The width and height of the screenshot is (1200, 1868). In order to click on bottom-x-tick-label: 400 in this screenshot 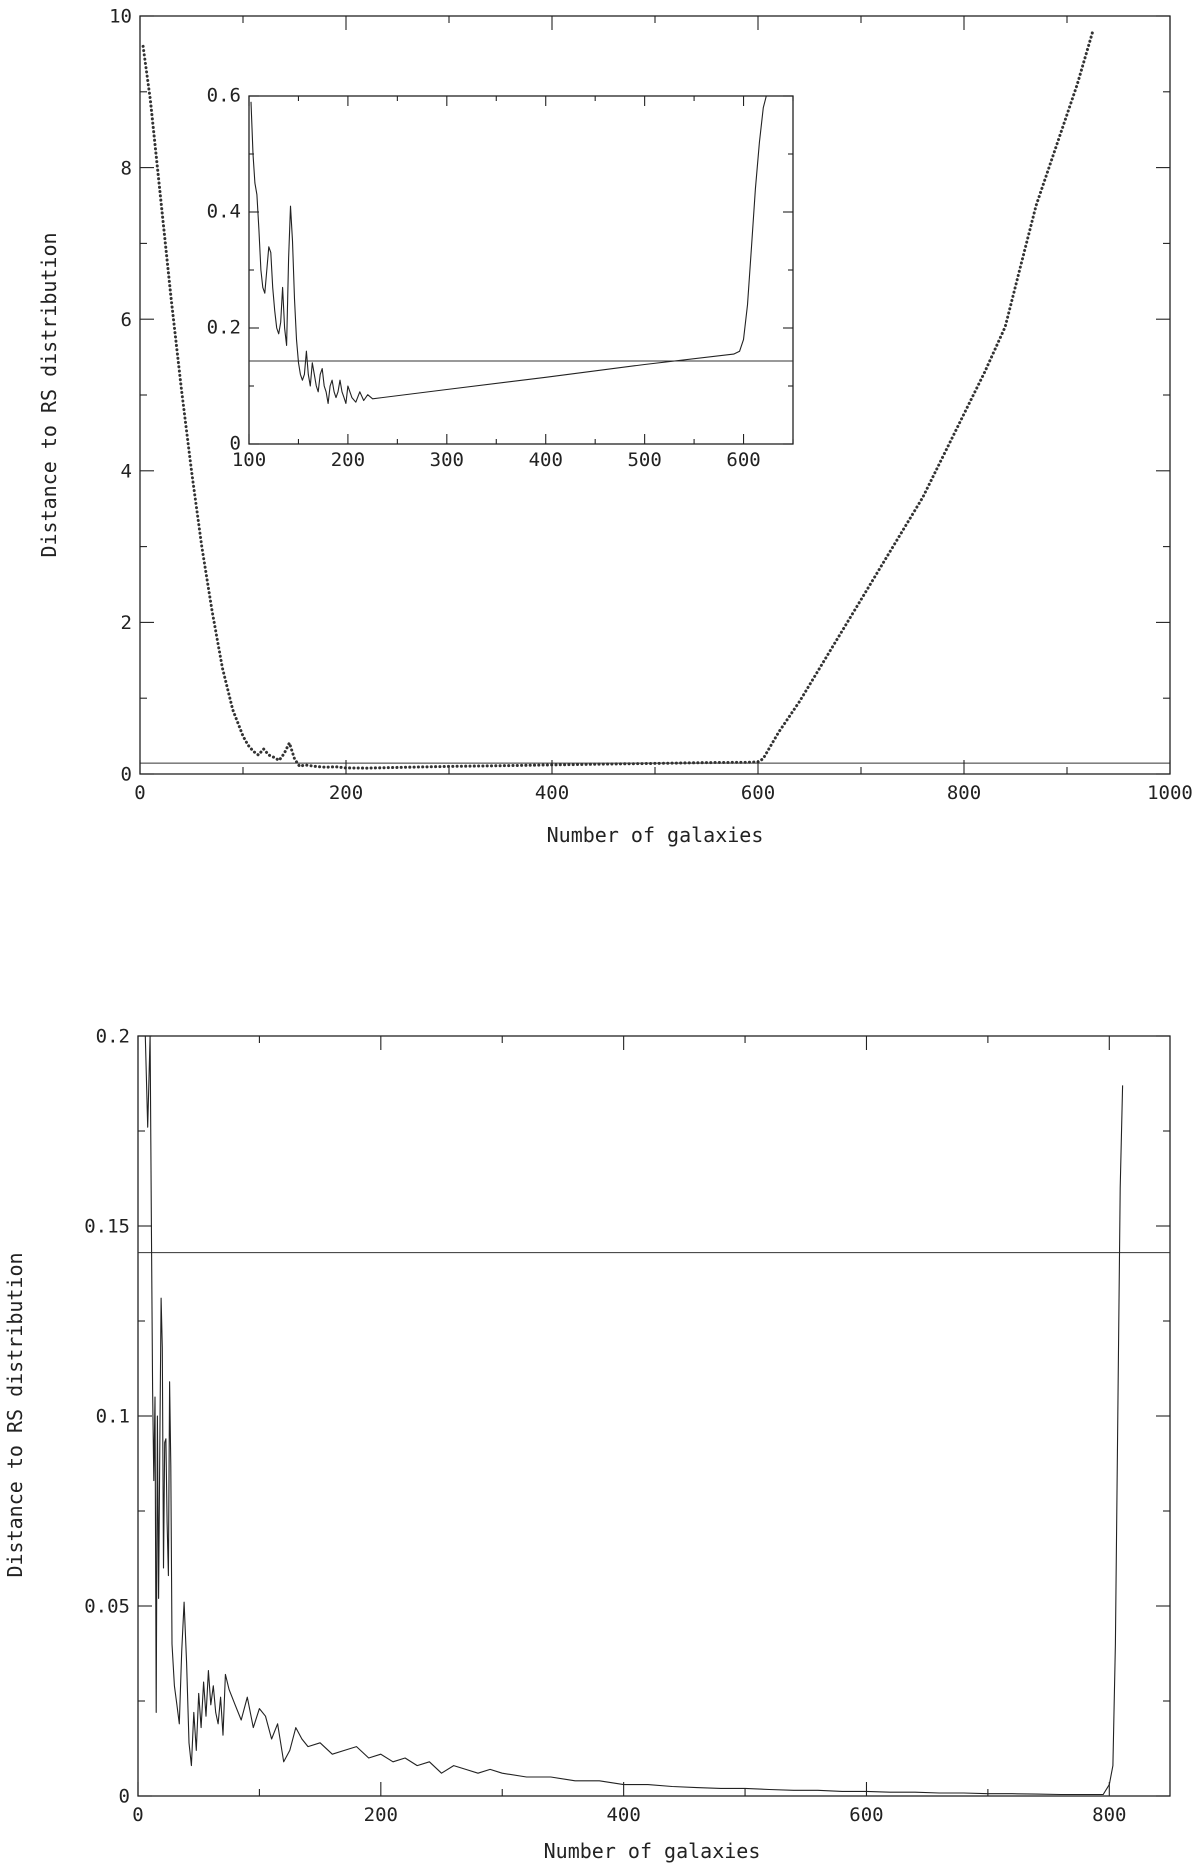, I will do `click(623, 1815)`.